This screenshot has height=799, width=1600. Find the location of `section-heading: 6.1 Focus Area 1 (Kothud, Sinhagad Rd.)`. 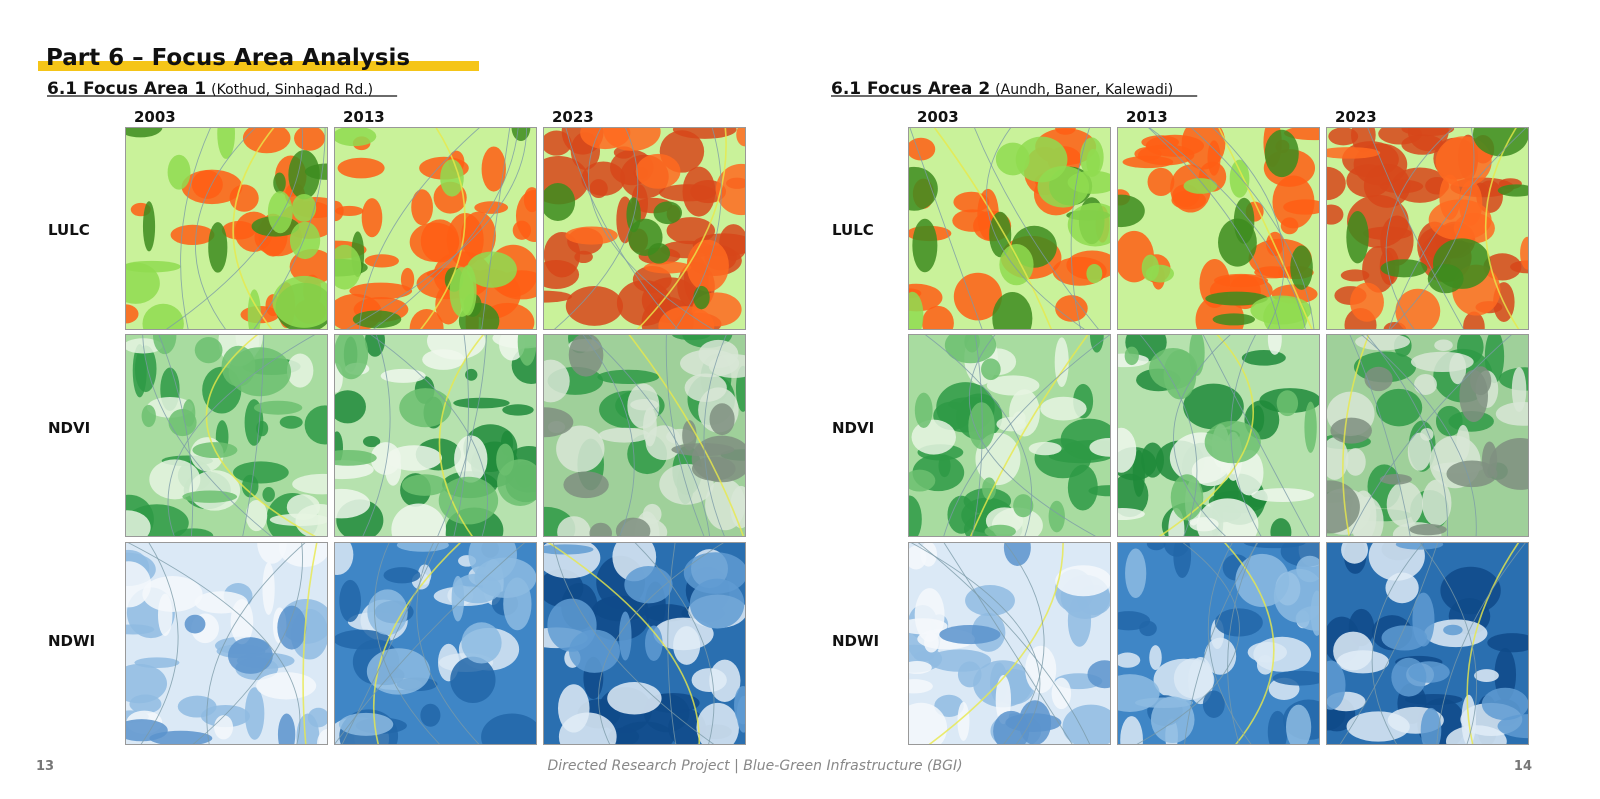

section-heading: 6.1 Focus Area 1 (Kothud, Sinhagad Rd.) is located at coordinates (210, 89).